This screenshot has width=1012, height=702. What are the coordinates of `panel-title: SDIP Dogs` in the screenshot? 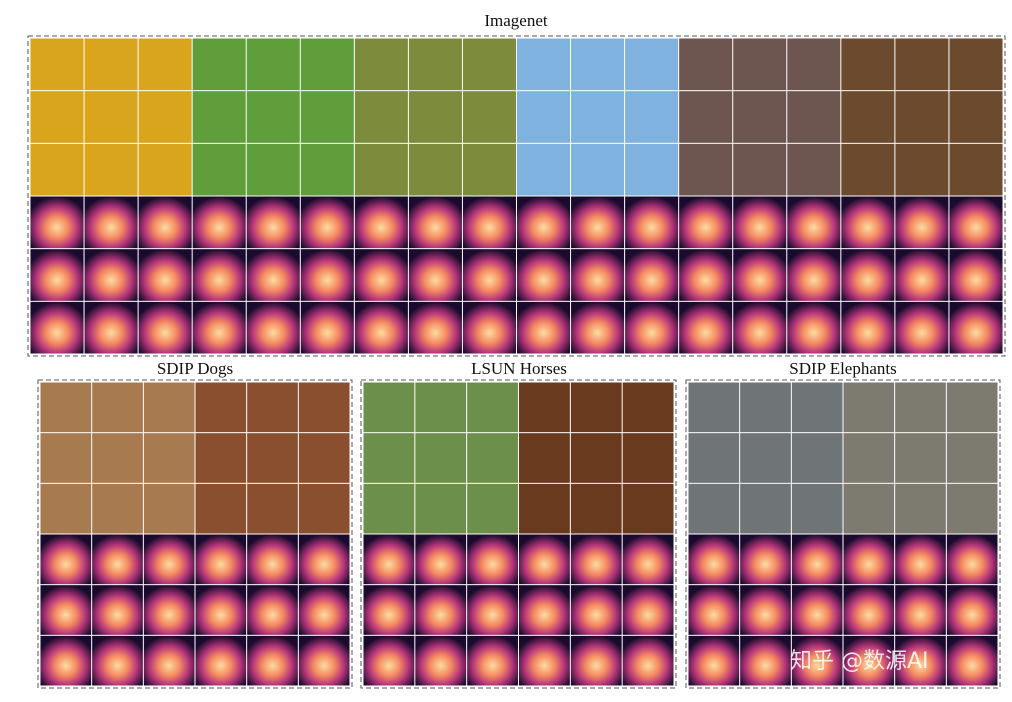 It's located at (195, 368).